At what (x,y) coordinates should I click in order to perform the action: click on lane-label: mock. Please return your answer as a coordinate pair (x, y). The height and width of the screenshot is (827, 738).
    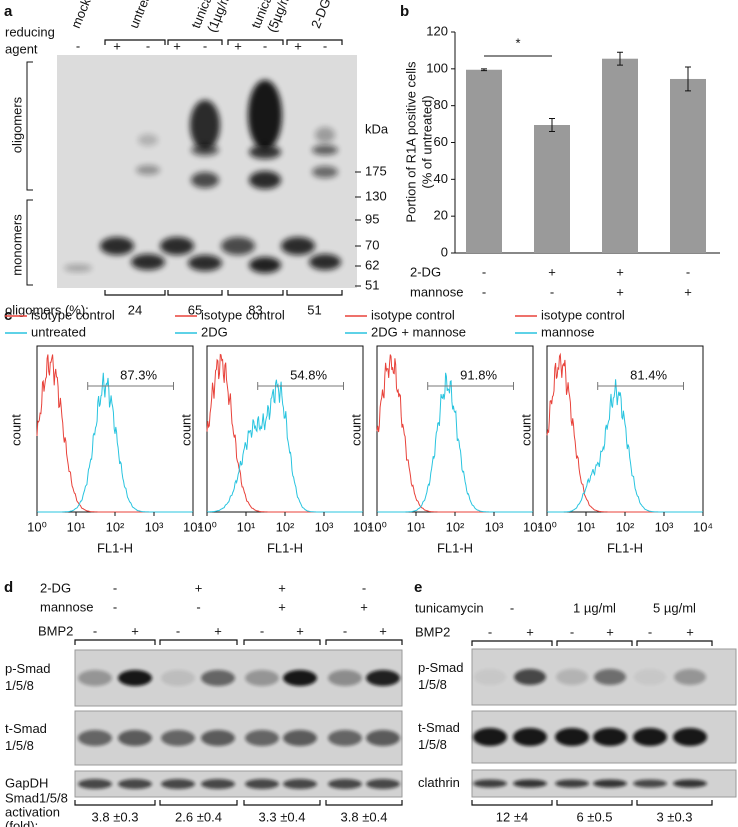
    Looking at the image, I should click on (81, 15).